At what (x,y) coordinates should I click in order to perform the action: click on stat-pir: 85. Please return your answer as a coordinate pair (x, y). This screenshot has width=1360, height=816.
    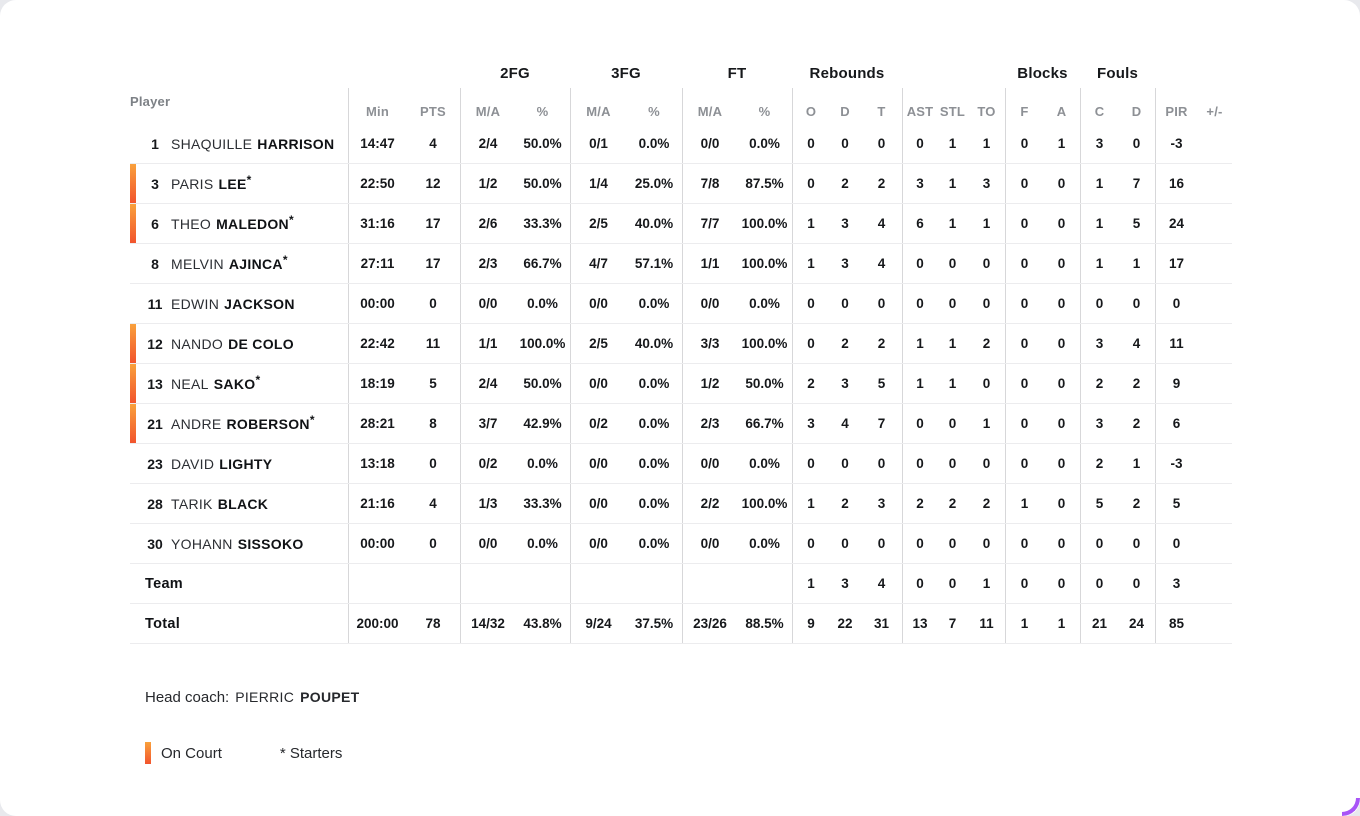
    Looking at the image, I should click on (1176, 623).